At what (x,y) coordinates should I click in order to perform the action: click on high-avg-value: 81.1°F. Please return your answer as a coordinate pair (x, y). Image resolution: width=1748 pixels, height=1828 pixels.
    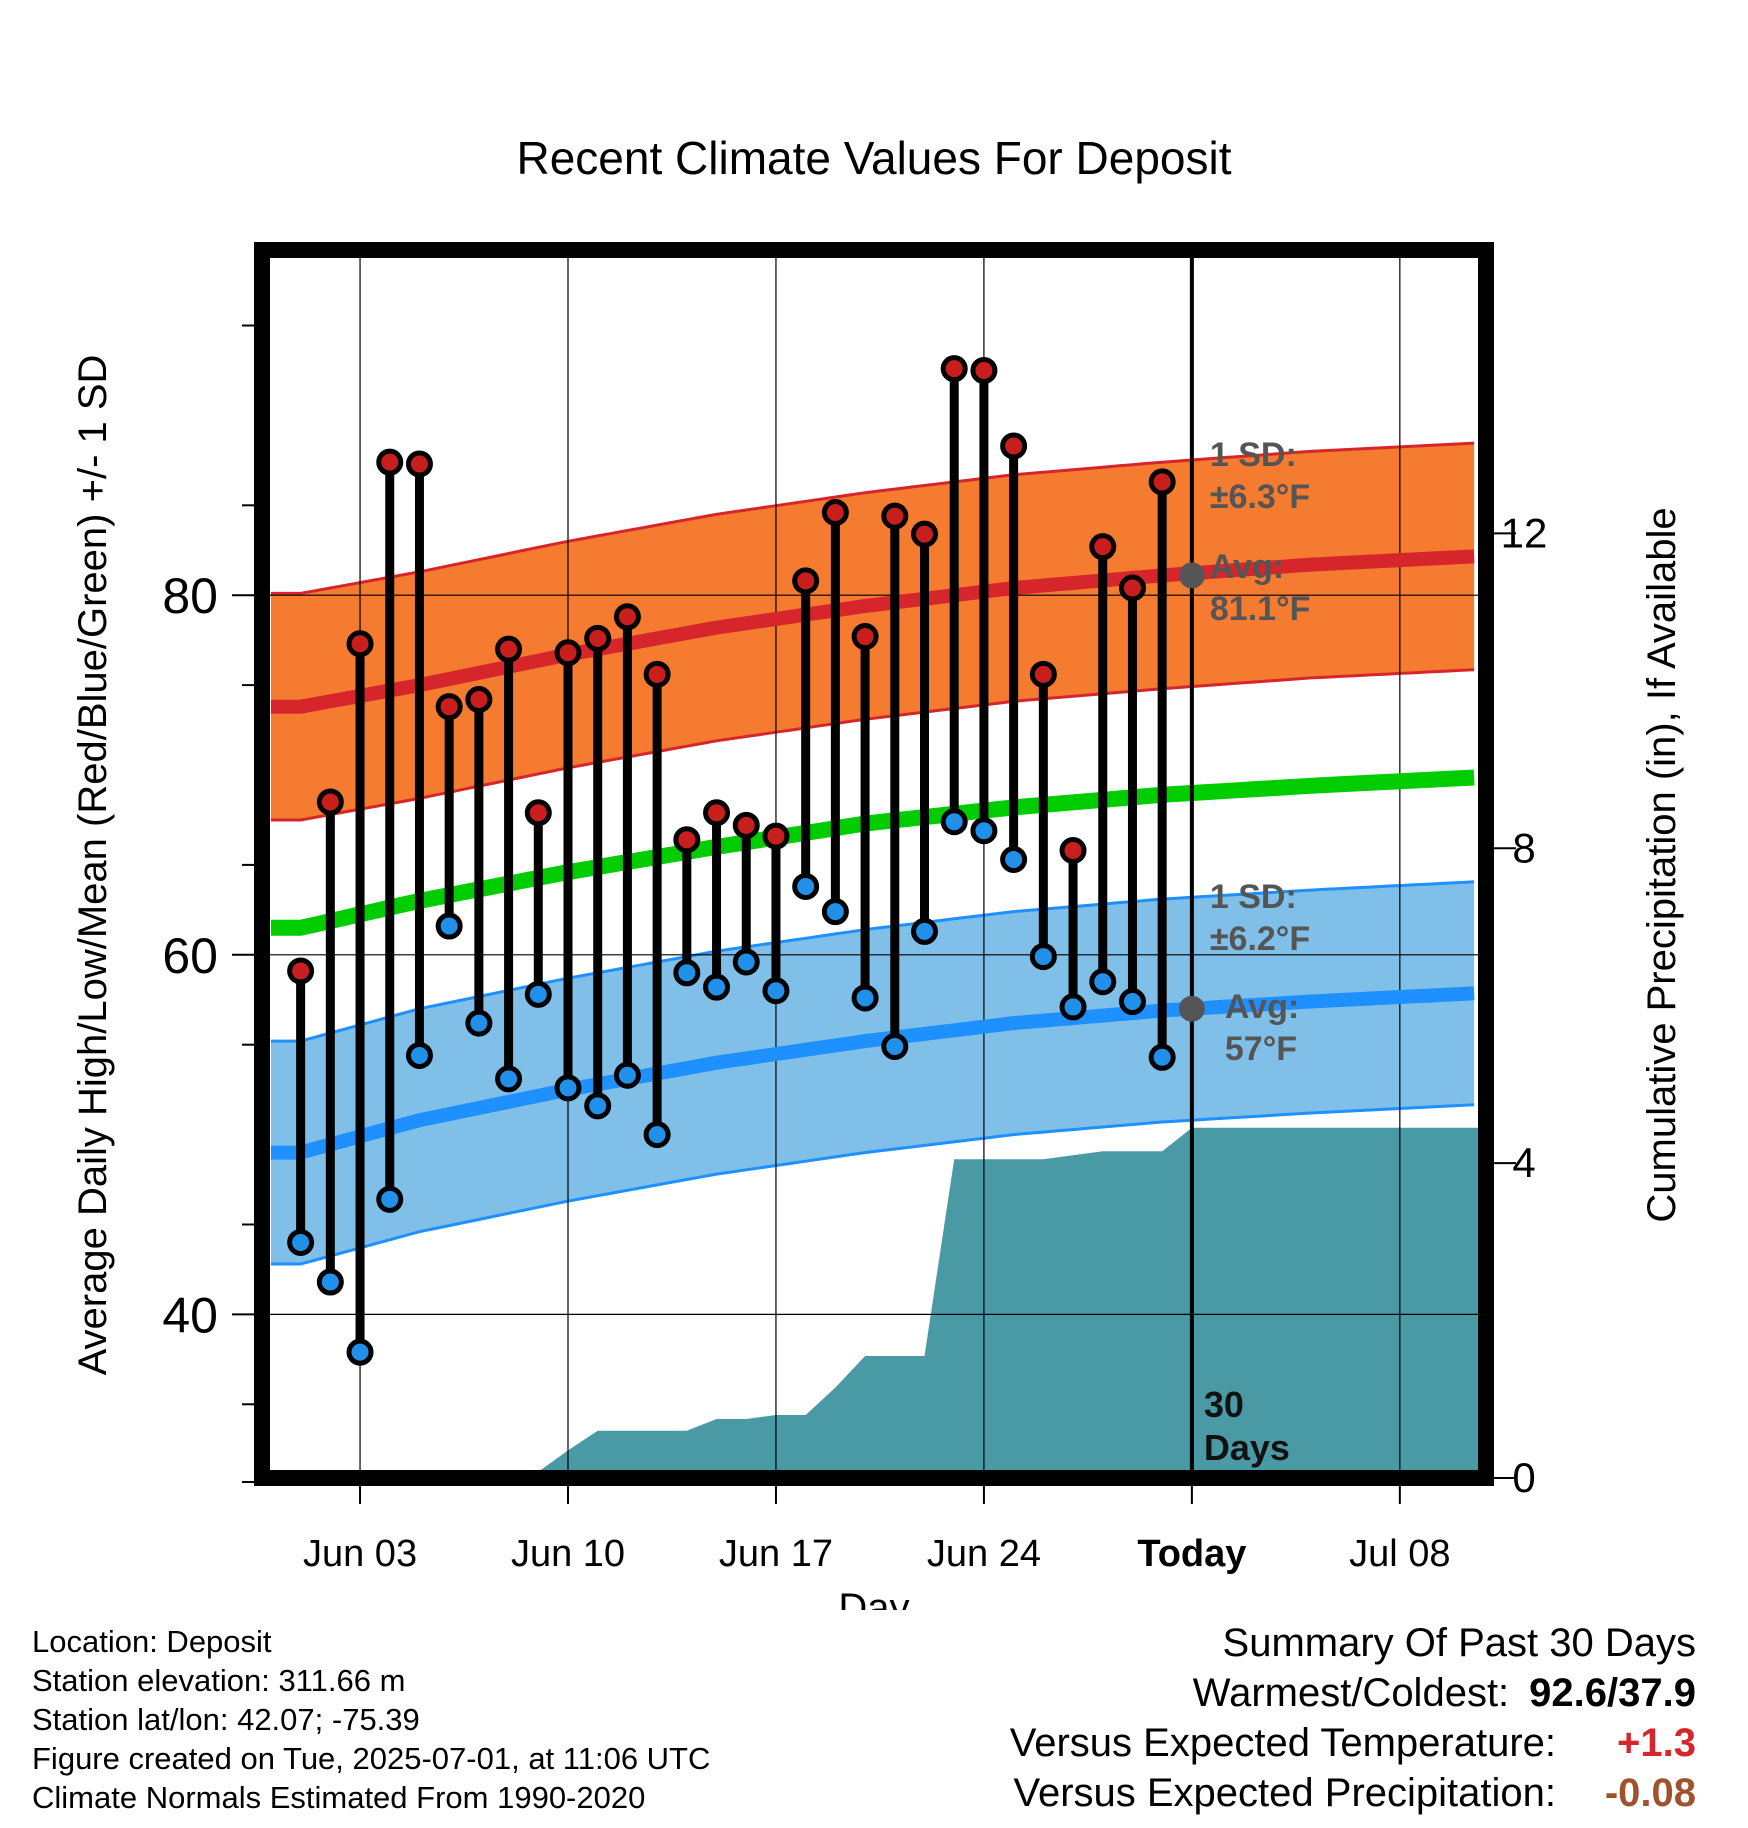
    Looking at the image, I should click on (1260, 609).